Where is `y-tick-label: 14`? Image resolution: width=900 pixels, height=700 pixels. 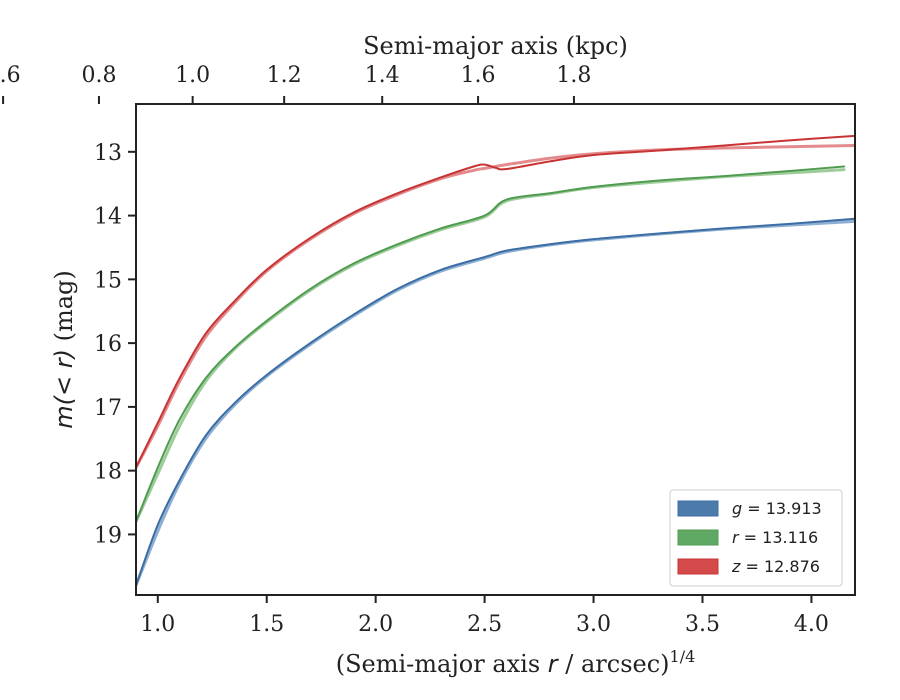
y-tick-label: 14 is located at coordinates (108, 217).